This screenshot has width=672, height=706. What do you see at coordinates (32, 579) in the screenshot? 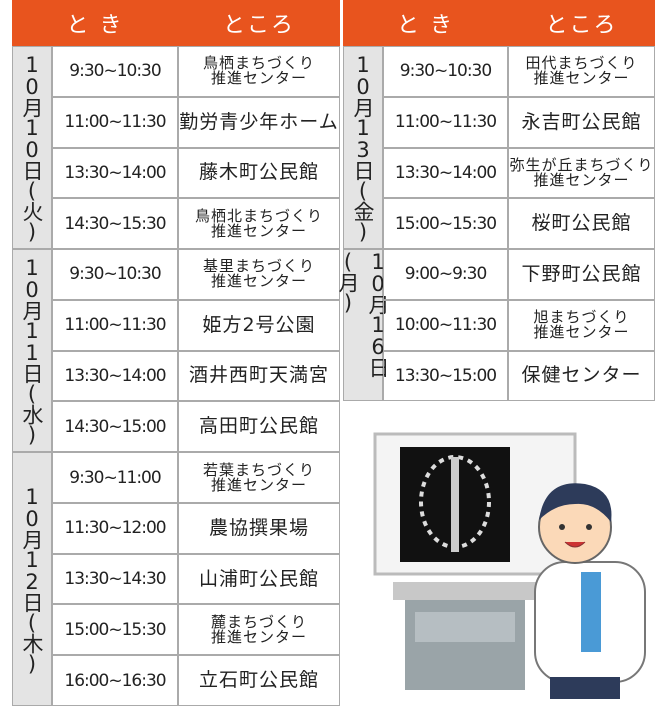
I see `date-cell: 10月12日(木)` at bounding box center [32, 579].